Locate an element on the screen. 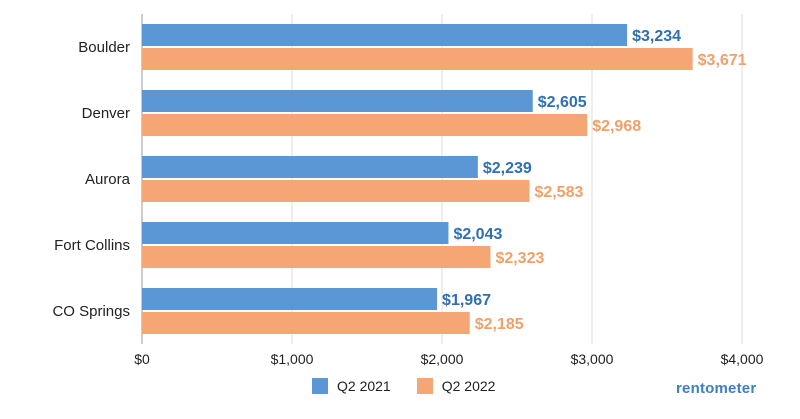  bar-boulder-q2-2022 is located at coordinates (417, 59).